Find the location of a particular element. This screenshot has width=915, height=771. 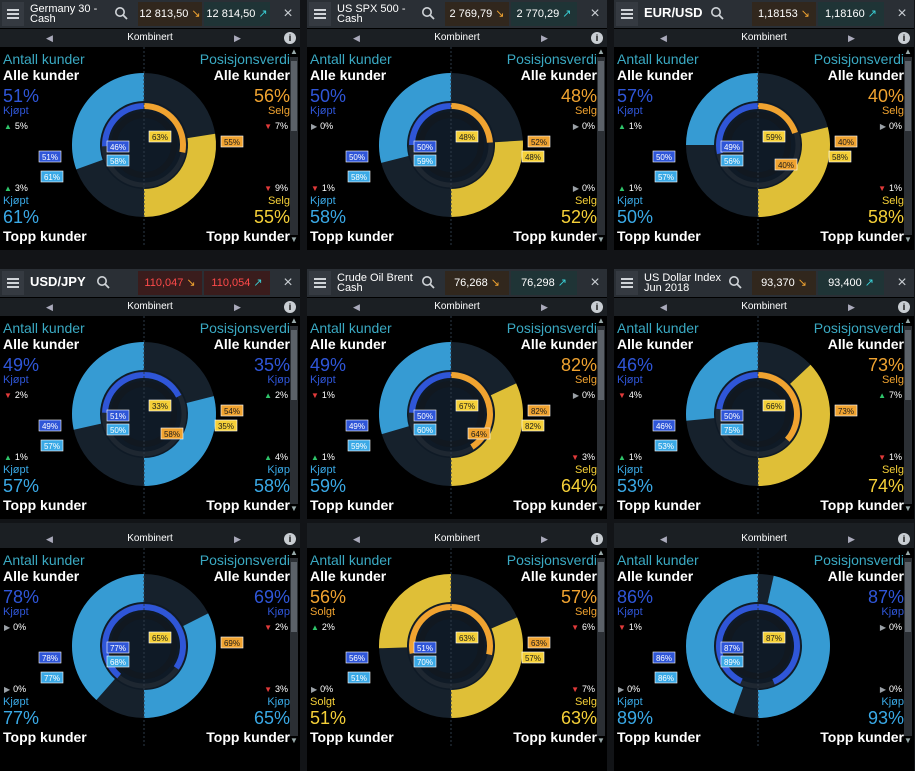

sell-price-button: 1,18153 ↘ is located at coordinates (784, 14).